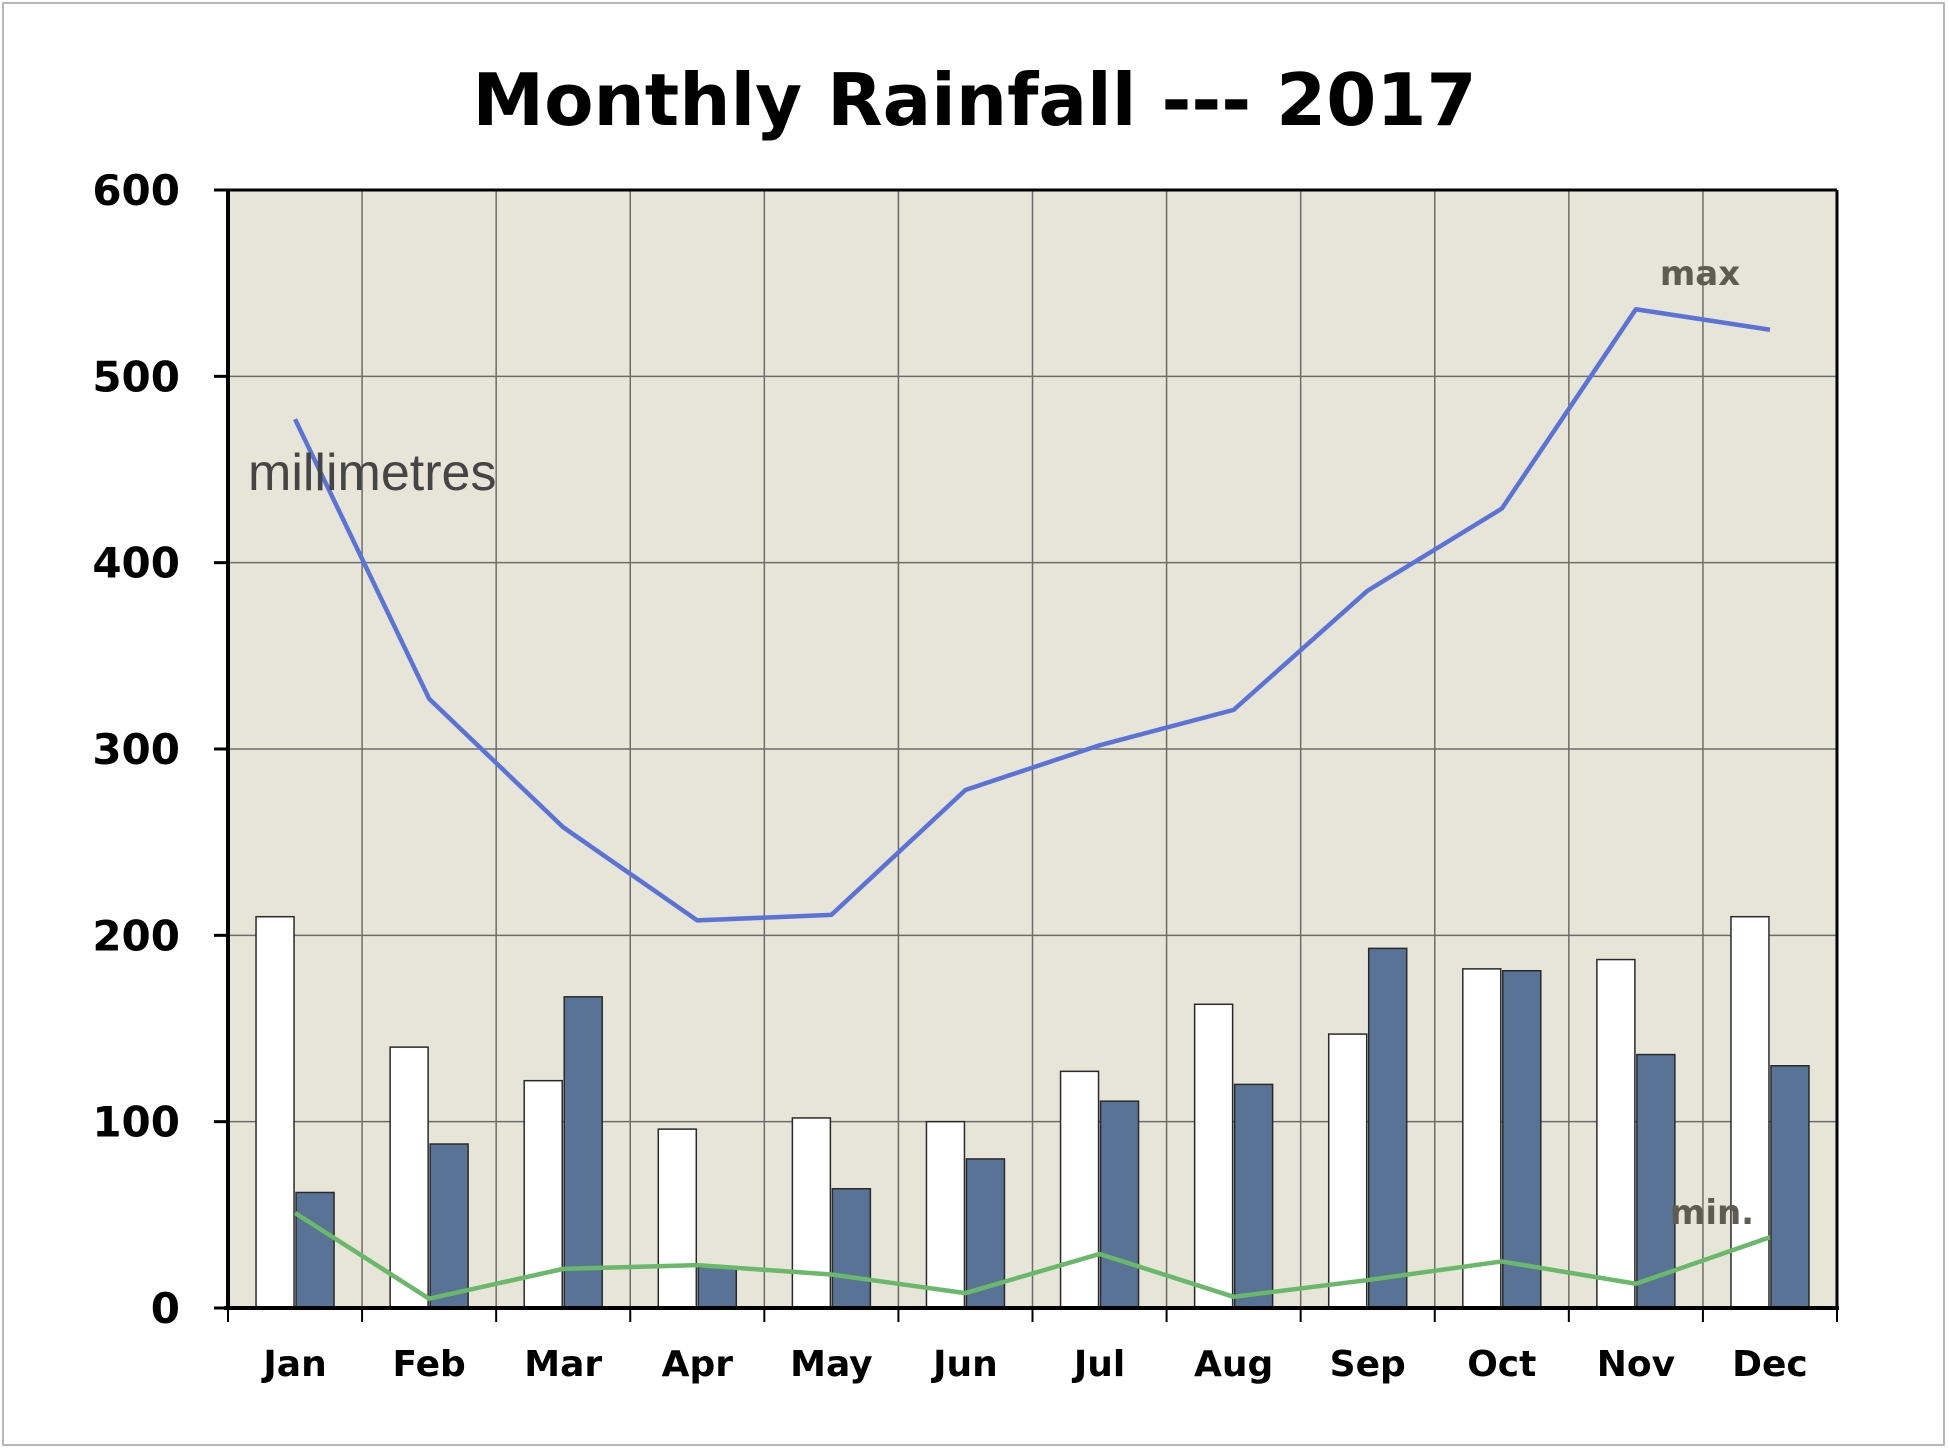  Describe the element at coordinates (1616, 1133) in the screenshot. I see `bar-white-nov` at that location.